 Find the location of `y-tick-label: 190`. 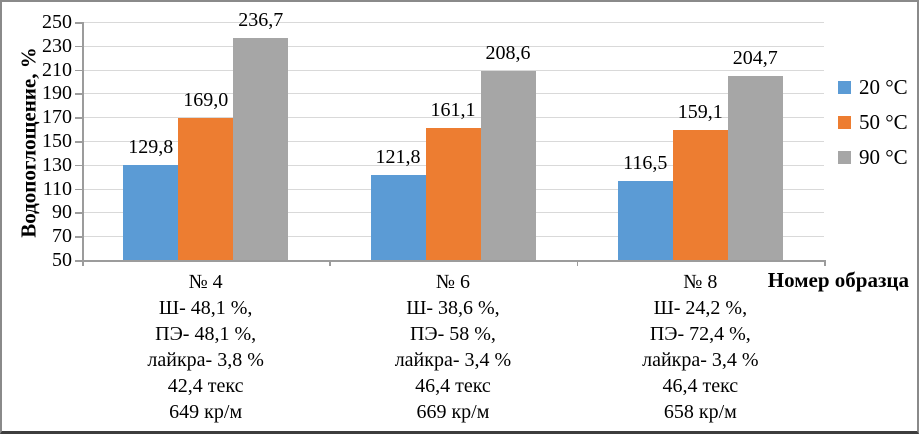

y-tick-label: 190 is located at coordinates (57, 93).